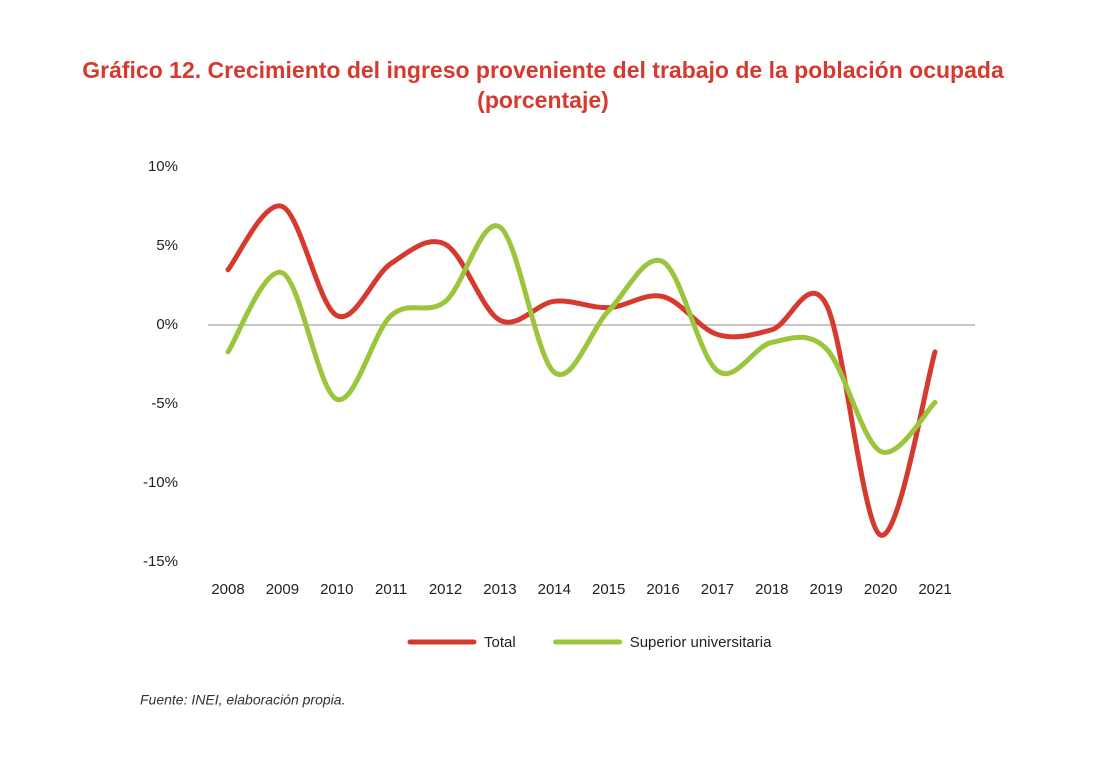  Describe the element at coordinates (500, 642) in the screenshot. I see `legend-label: Total` at that location.